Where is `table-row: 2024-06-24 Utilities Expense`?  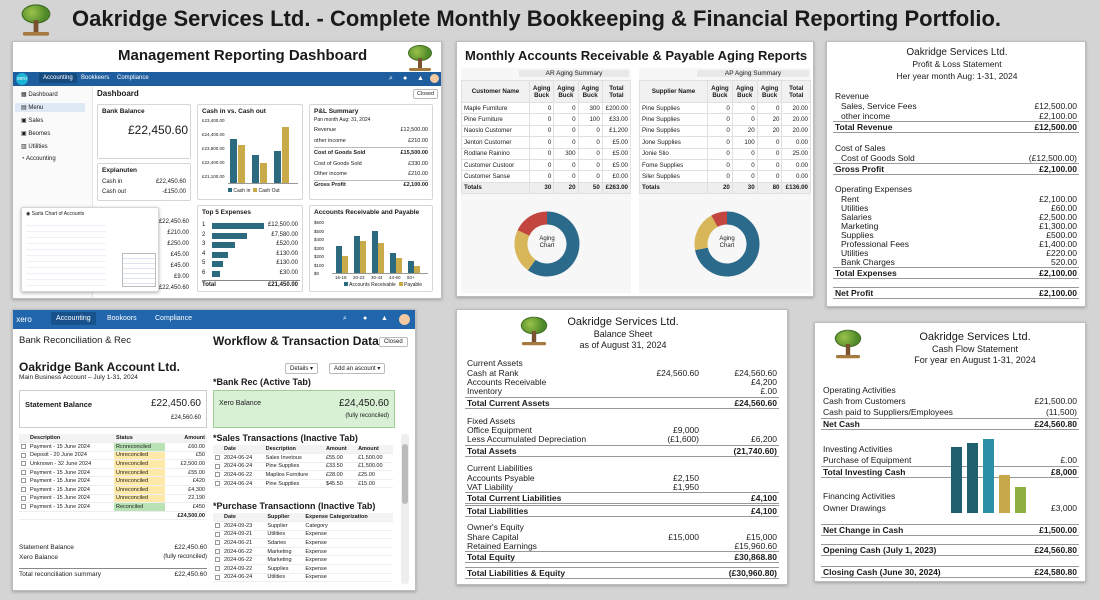
table-row: 2024-06-24 Utilities Expense is located at coordinates (303, 578).